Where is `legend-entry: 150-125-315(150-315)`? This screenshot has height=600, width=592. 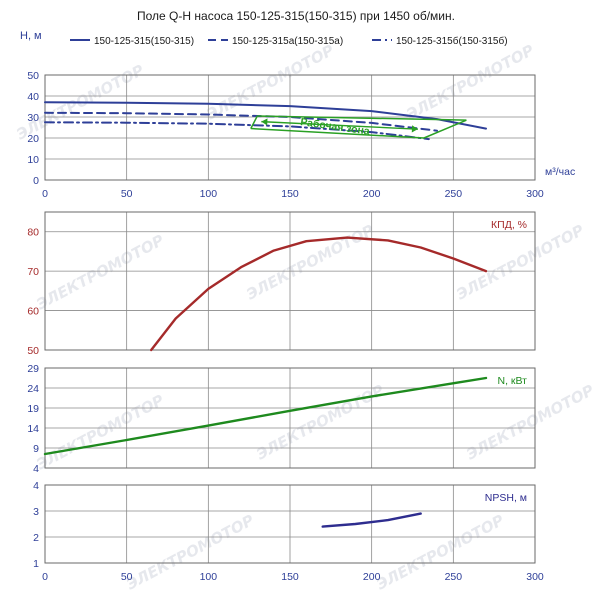
legend-entry: 150-125-315(150-315) is located at coordinates (144, 41).